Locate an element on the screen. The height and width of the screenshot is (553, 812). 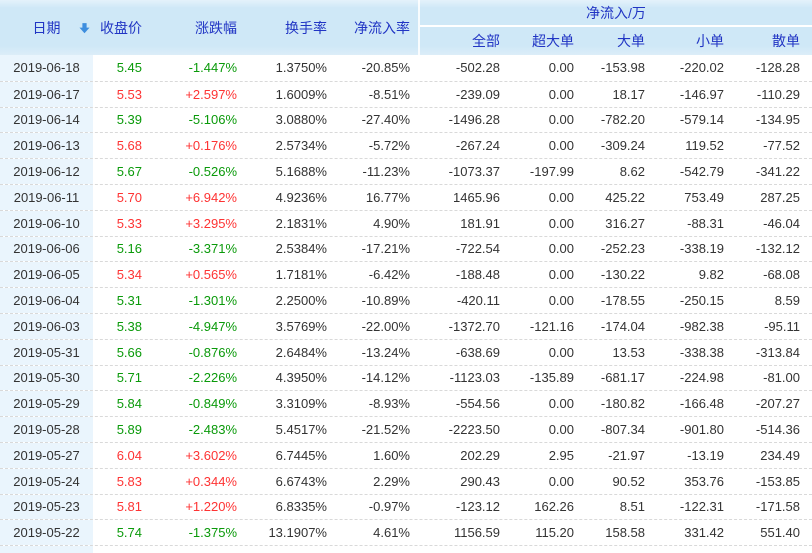
cell-net-inflow-retail: 551.40 is located at coordinates (780, 533).